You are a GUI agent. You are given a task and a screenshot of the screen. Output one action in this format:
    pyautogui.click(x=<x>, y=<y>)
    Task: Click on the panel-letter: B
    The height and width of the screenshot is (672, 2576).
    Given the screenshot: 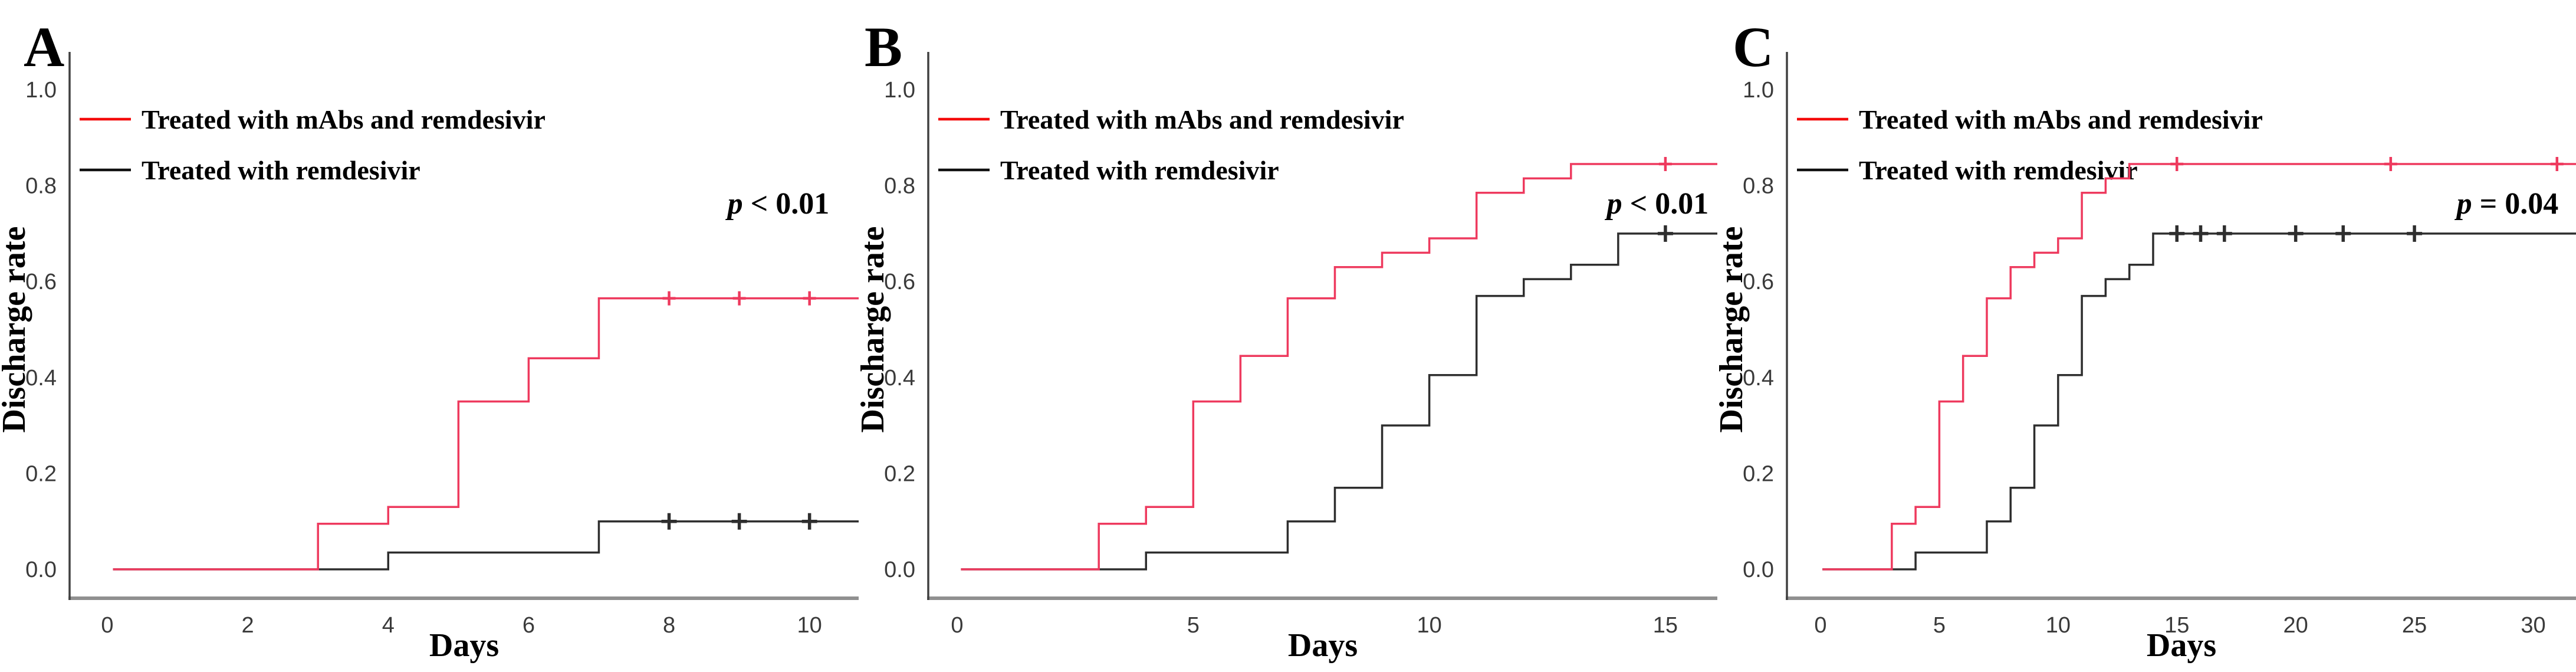 What is the action you would take?
    pyautogui.click(x=884, y=47)
    